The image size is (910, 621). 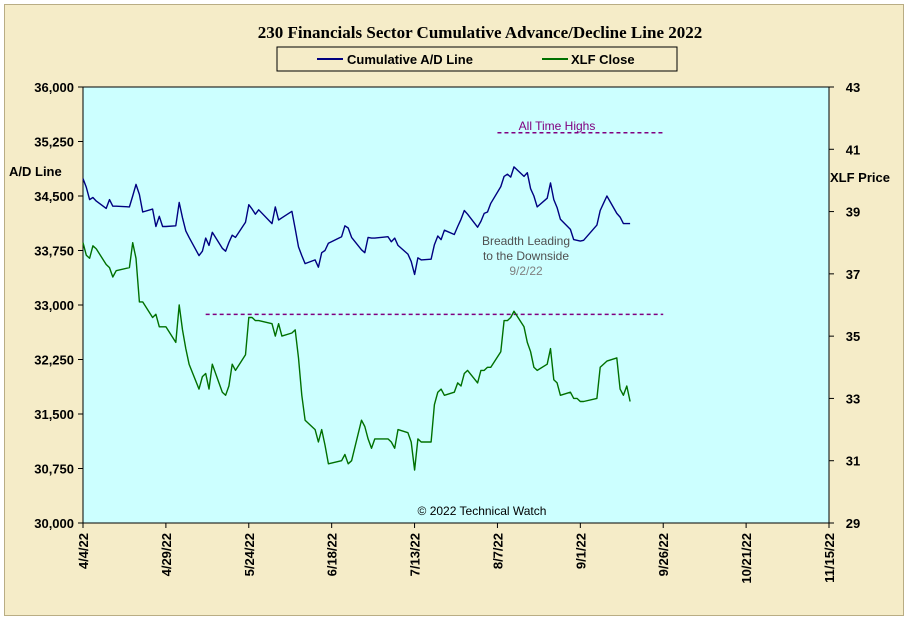 I want to click on copyright-notice: © 2022 Technical Watch, so click(x=482, y=511).